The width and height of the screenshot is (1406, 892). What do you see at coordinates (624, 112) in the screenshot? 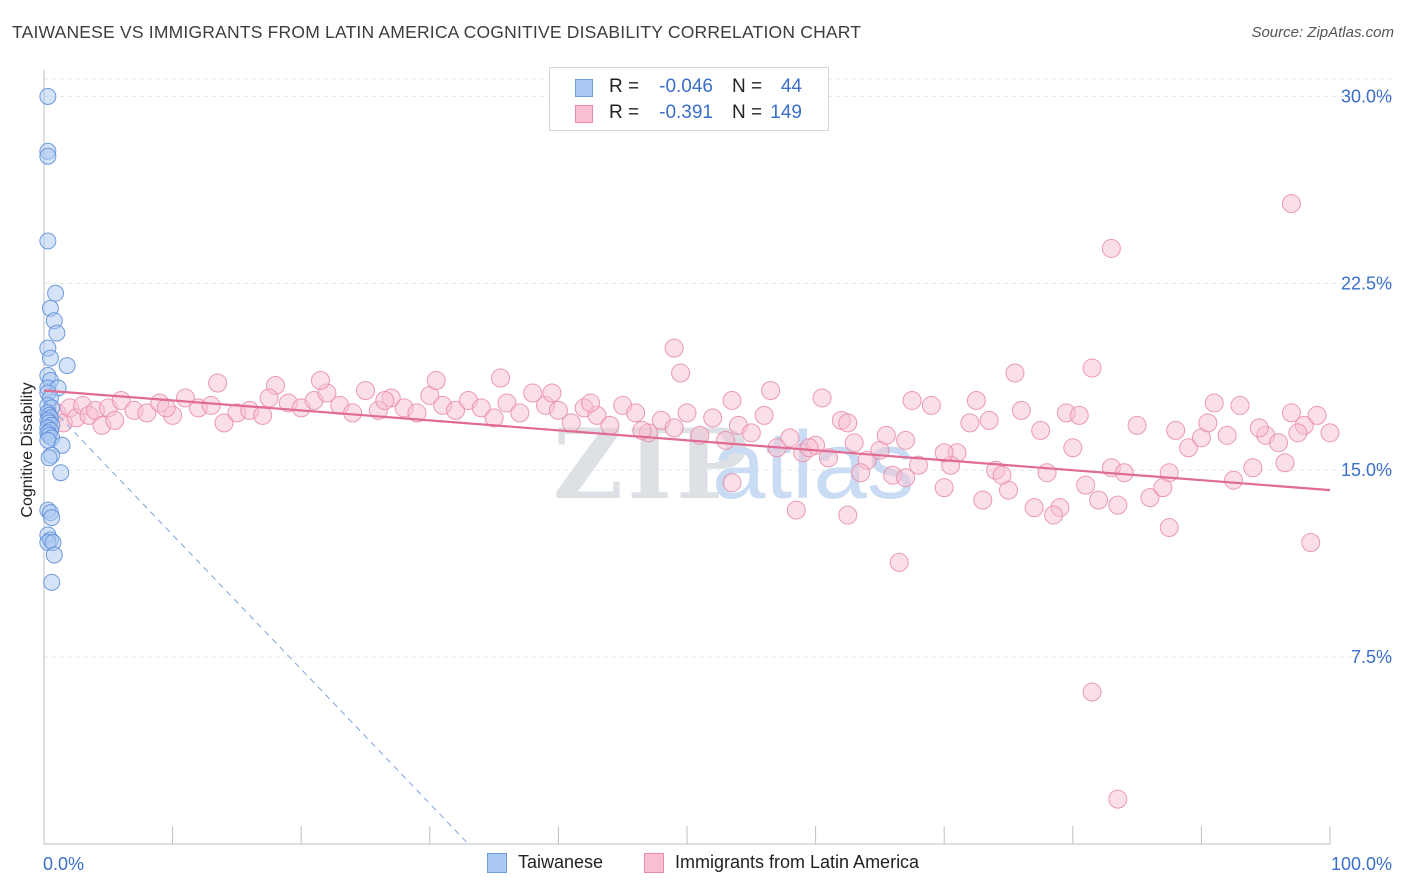
I see `legend-r-label: R =` at bounding box center [624, 112].